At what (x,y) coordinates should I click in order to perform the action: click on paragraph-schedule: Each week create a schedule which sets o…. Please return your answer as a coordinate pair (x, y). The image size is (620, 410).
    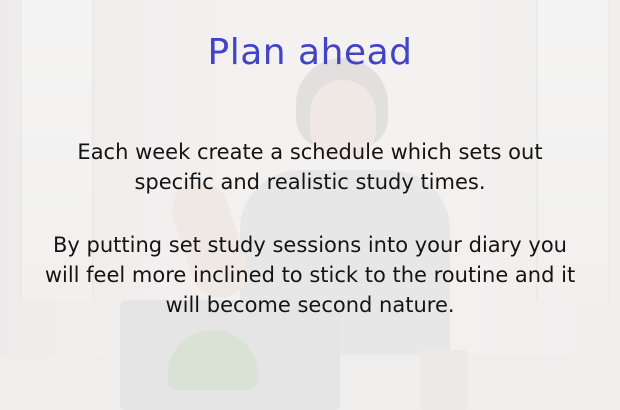
    Looking at the image, I should click on (310, 167).